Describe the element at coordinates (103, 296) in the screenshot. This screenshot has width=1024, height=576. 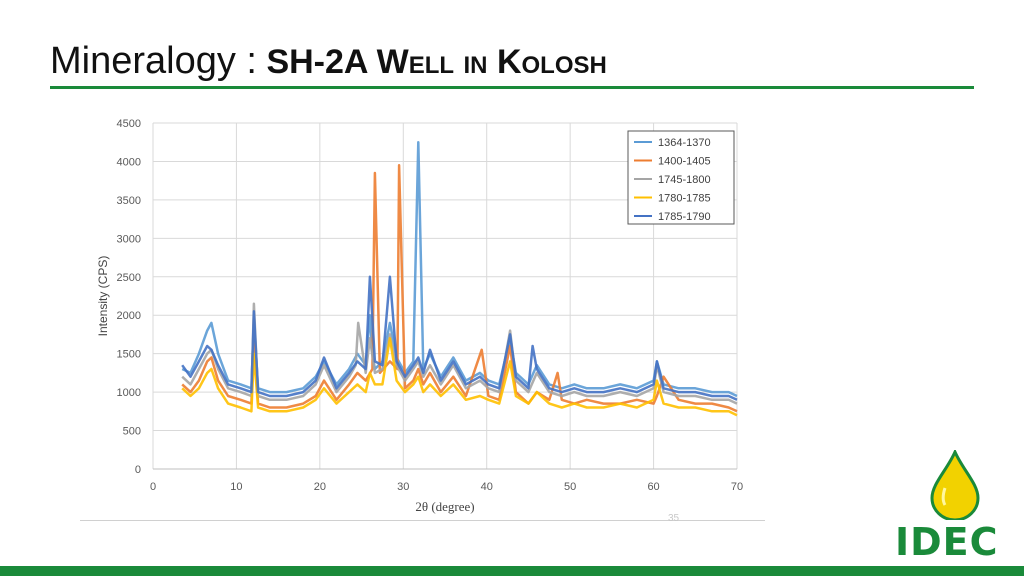
I see `y-axis-label: Intensity (CPS)` at that location.